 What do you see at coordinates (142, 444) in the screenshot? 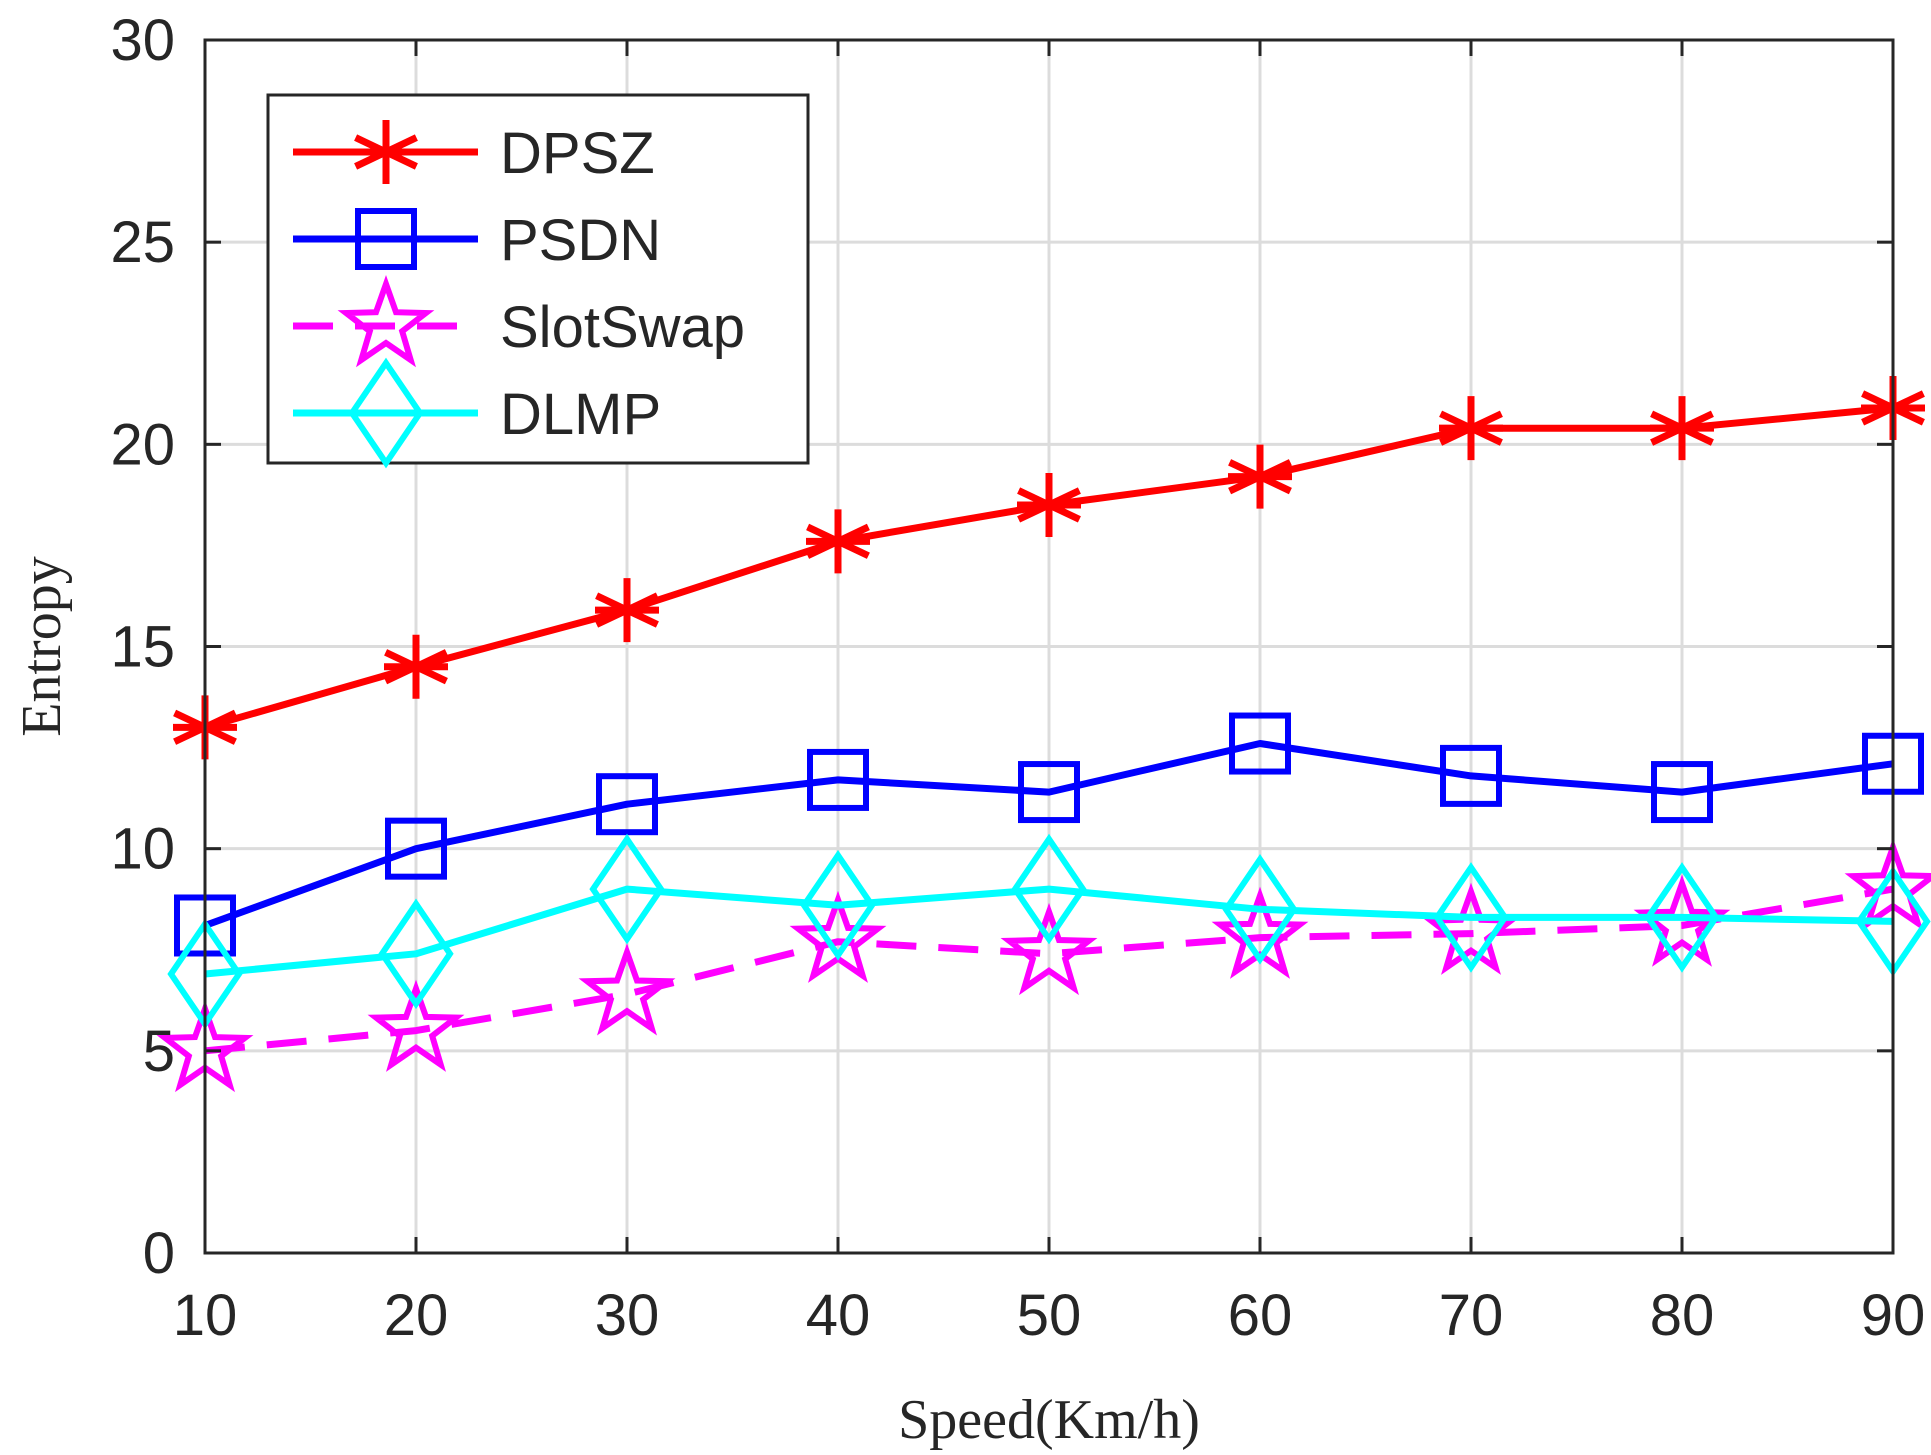
I see `y-tick-label: 20` at bounding box center [142, 444].